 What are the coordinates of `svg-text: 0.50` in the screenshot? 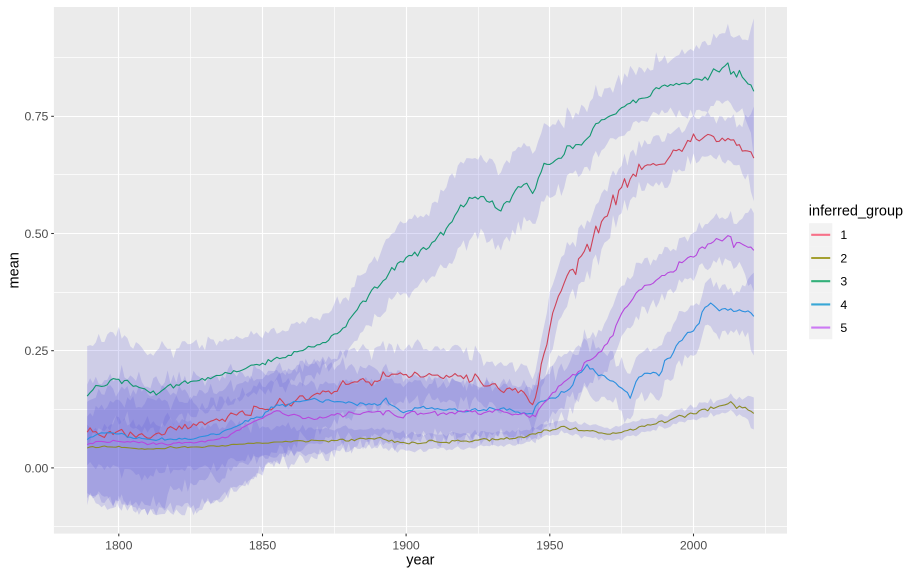 It's located at (36, 234).